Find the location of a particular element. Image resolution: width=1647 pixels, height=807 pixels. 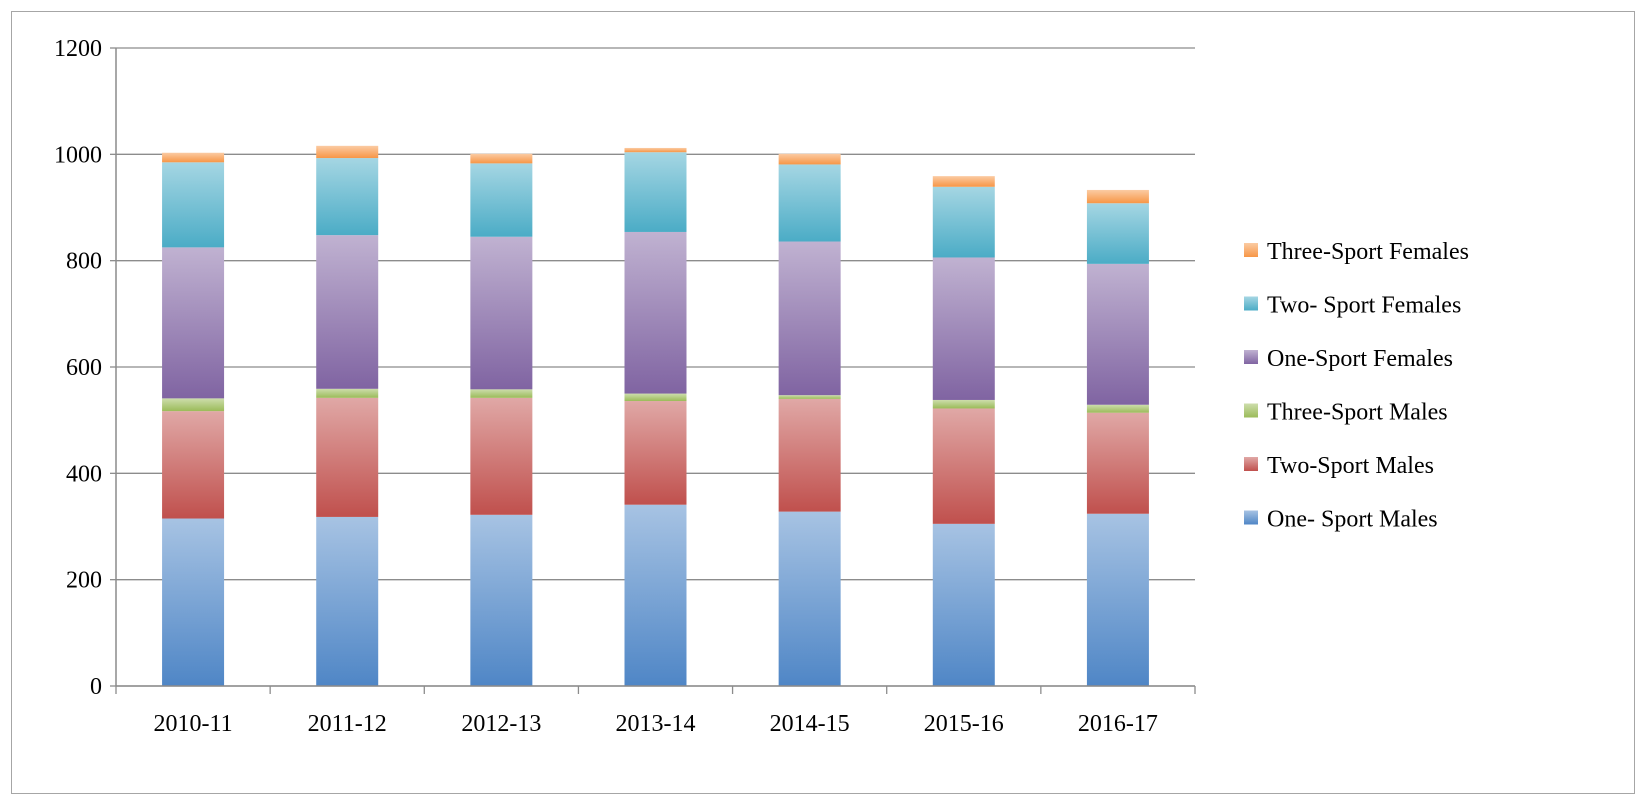

y-tick-label: 200 is located at coordinates (84, 581).